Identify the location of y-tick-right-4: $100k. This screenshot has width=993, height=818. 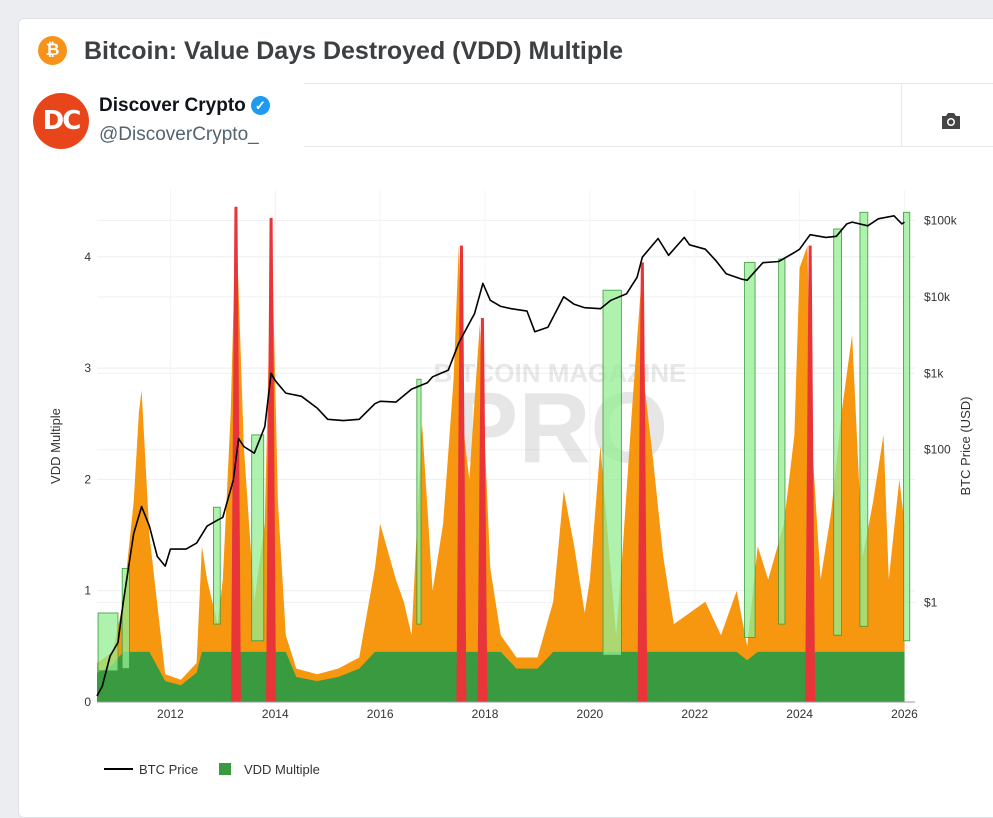
(941, 220).